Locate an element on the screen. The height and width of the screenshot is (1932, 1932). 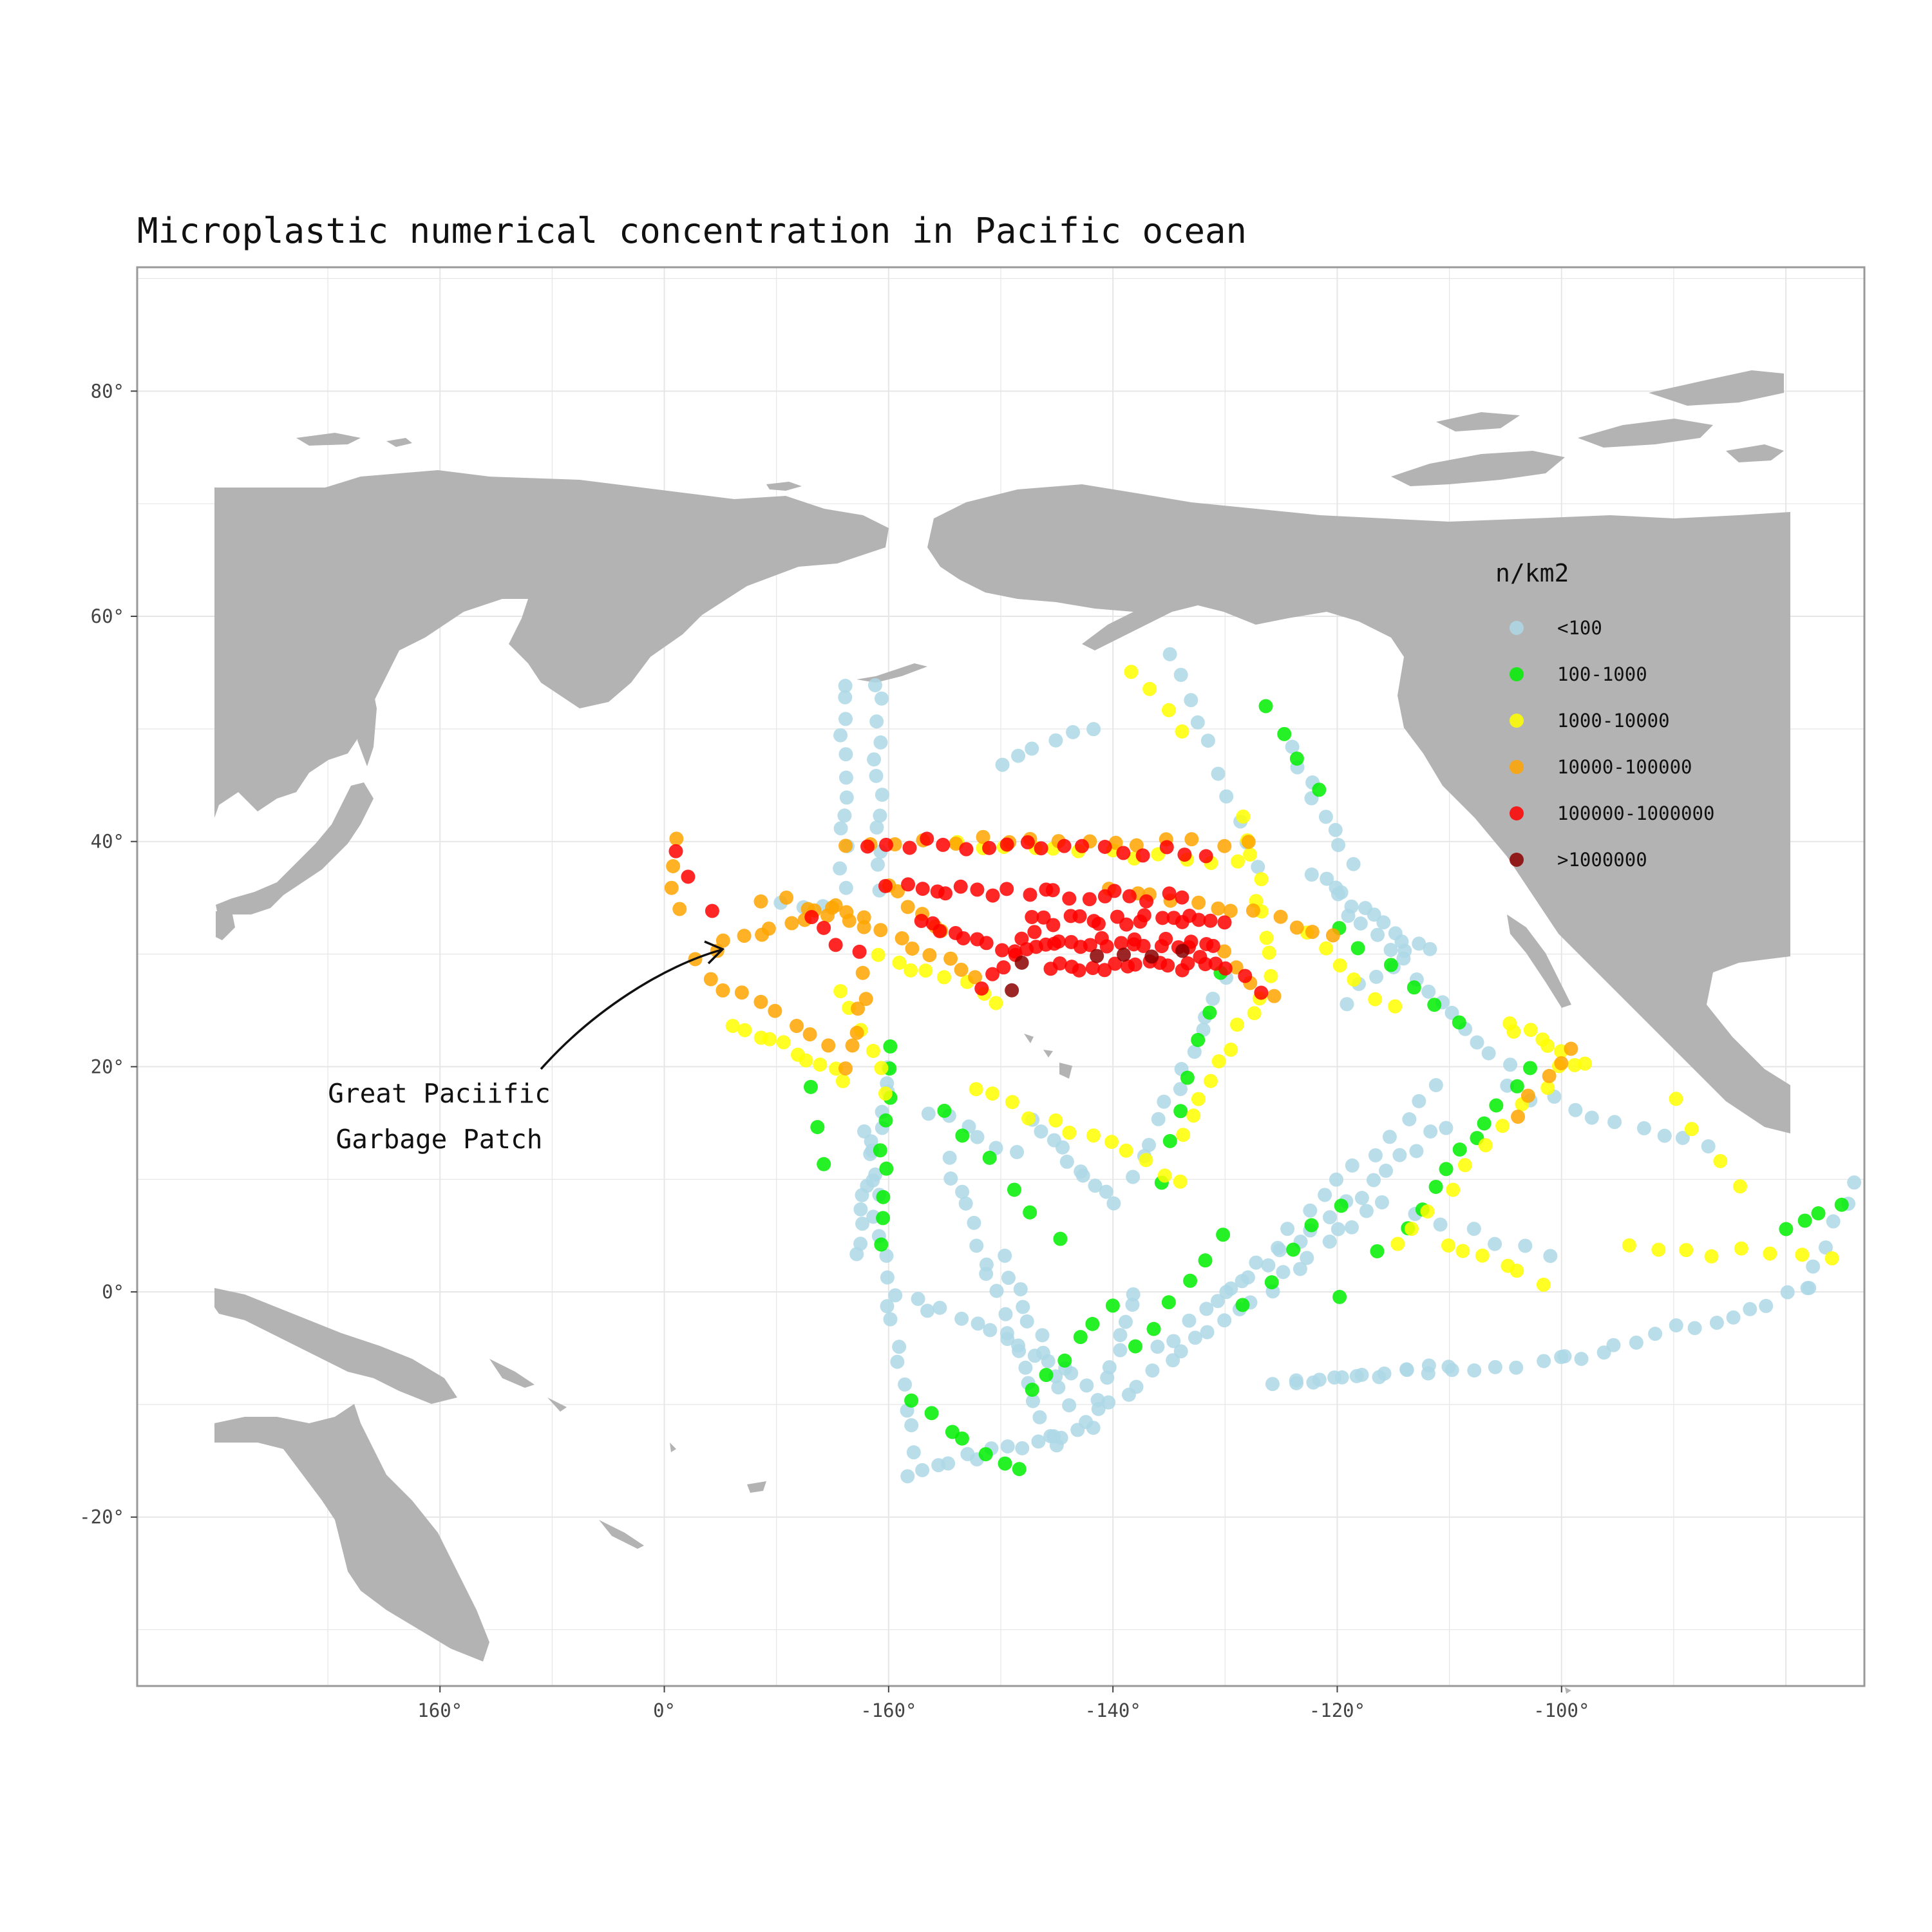
annotation-line-1: Great Paciific is located at coordinates (439, 1093).